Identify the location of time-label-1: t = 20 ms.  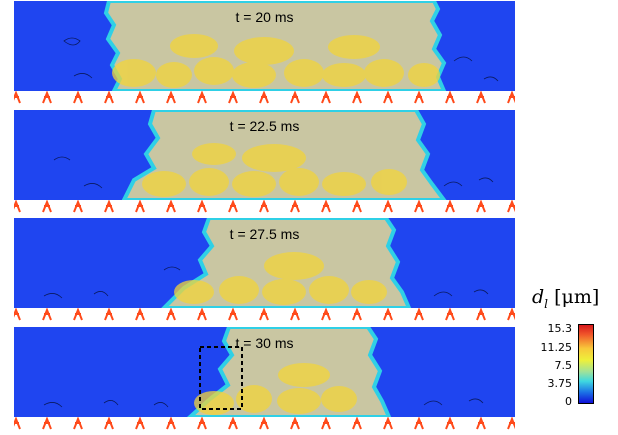
(264, 17).